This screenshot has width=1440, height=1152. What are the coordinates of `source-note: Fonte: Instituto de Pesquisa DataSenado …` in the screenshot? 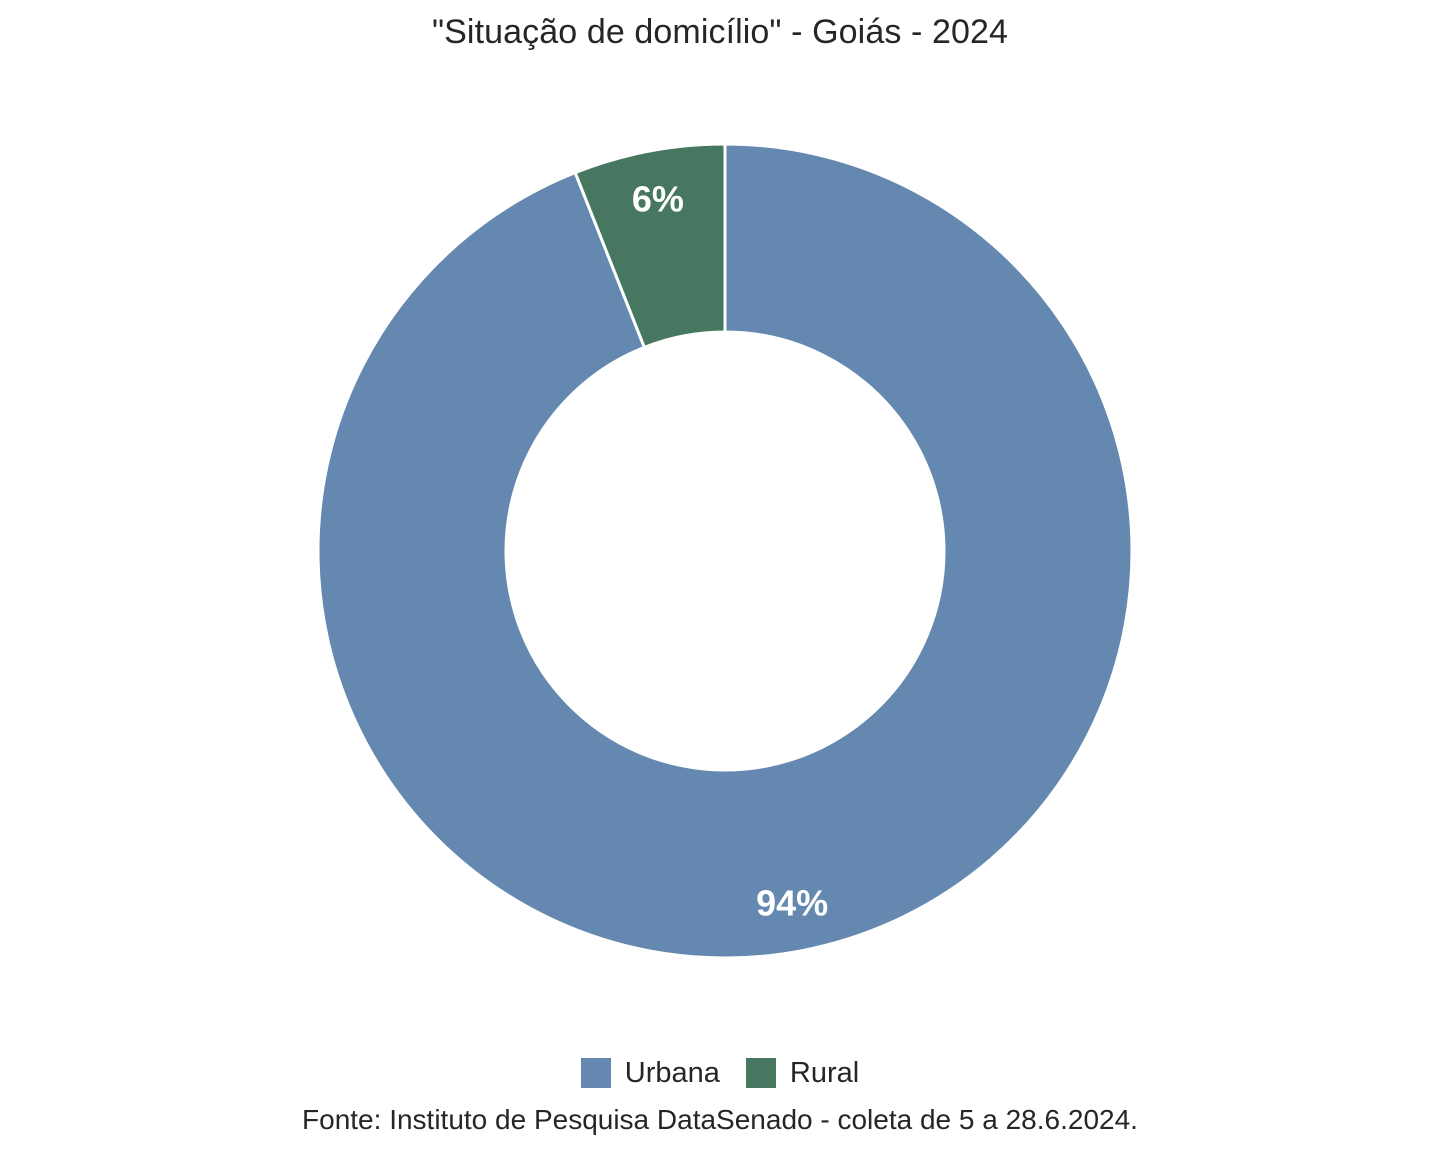 It's located at (720, 1119).